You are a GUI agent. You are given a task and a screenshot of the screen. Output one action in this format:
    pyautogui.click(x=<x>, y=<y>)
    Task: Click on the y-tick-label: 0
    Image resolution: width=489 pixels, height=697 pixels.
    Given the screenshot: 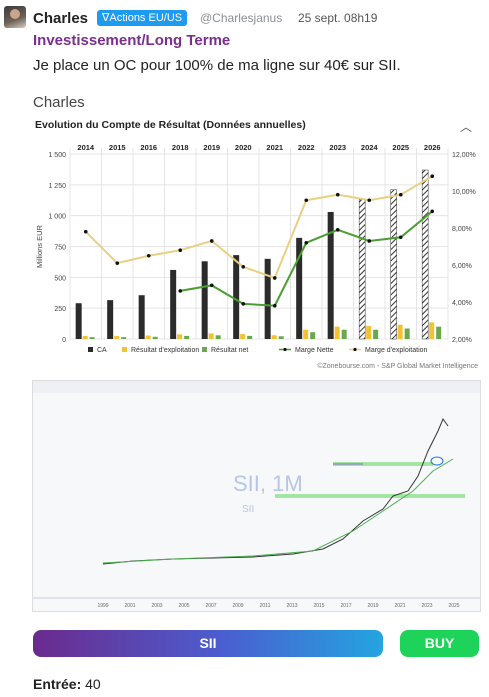 What is the action you would take?
    pyautogui.click(x=64, y=340)
    